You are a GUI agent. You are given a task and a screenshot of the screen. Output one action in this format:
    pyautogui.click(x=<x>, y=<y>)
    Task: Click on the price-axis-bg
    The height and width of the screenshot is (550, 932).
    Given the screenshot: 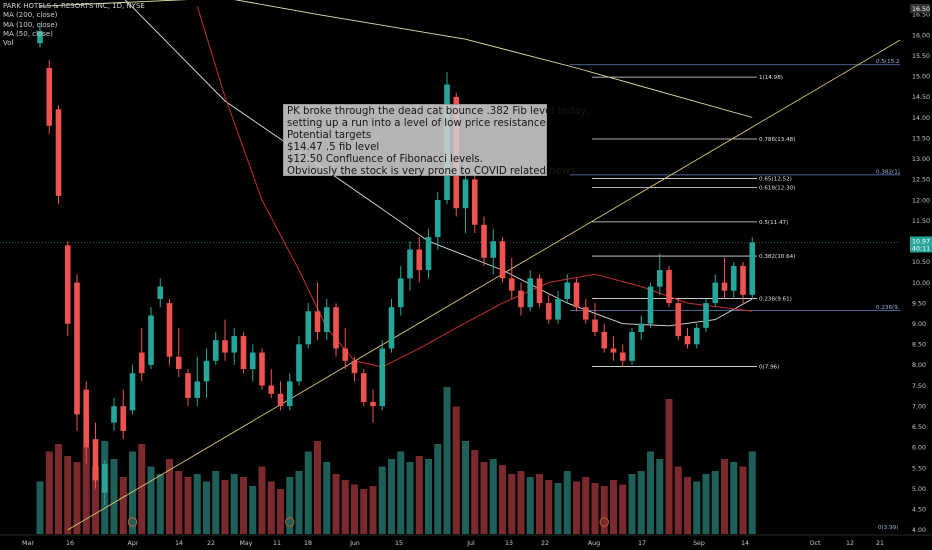 What is the action you would take?
    pyautogui.click(x=916, y=275)
    